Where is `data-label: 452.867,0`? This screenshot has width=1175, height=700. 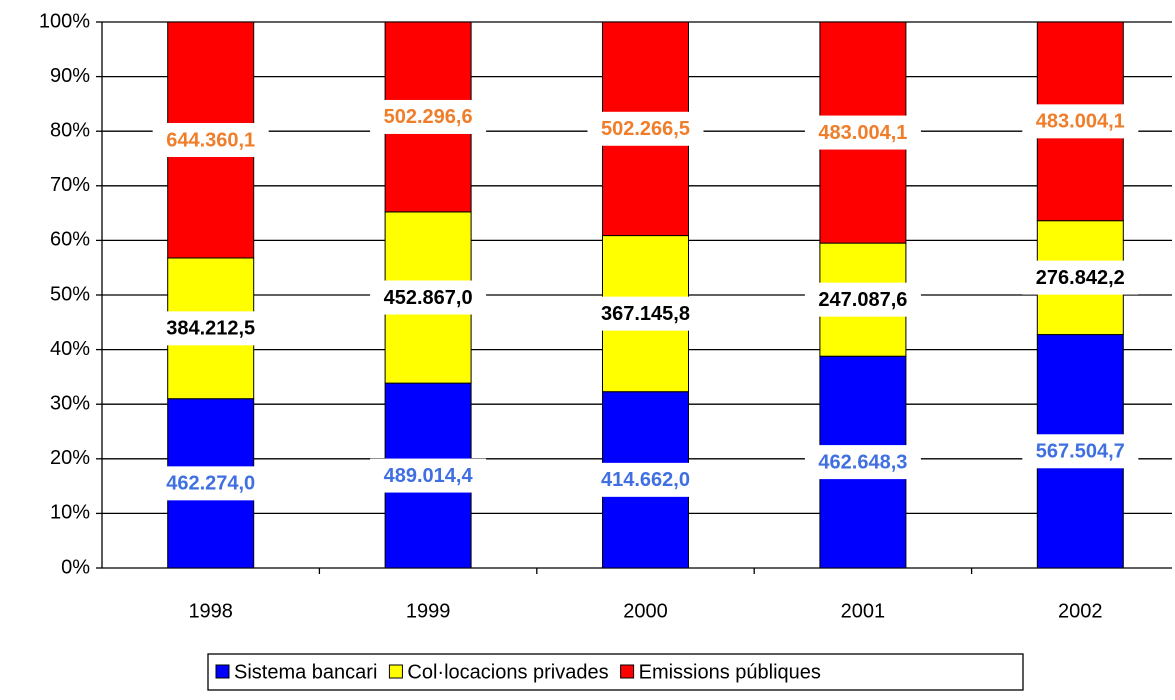 data-label: 452.867,0 is located at coordinates (428, 298).